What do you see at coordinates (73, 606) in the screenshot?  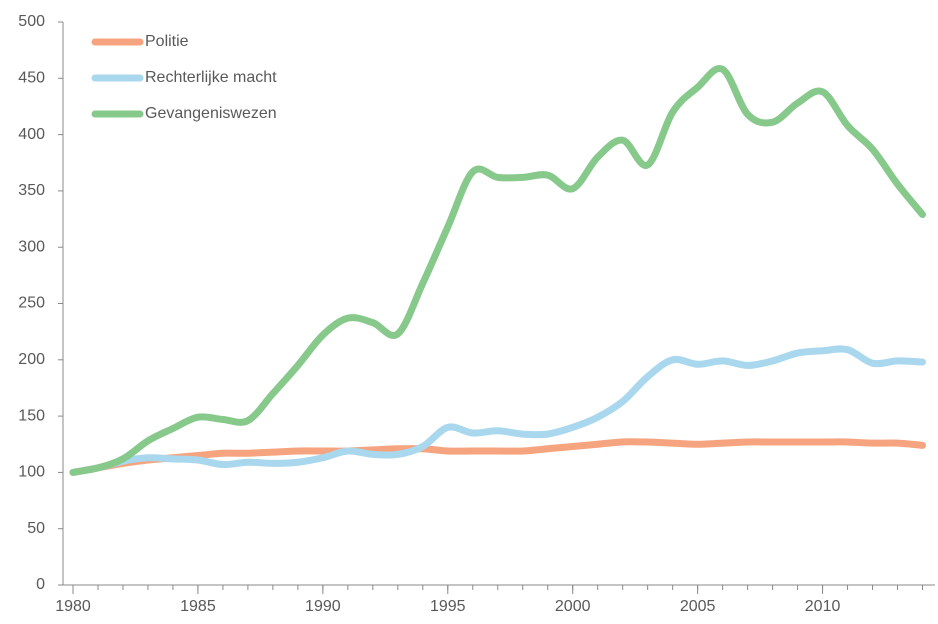 I see `x-tick-label: 1980` at bounding box center [73, 606].